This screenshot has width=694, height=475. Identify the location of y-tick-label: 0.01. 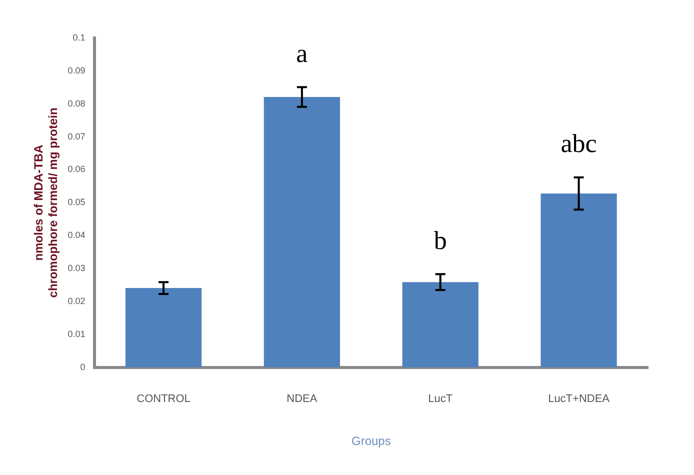
(77, 333).